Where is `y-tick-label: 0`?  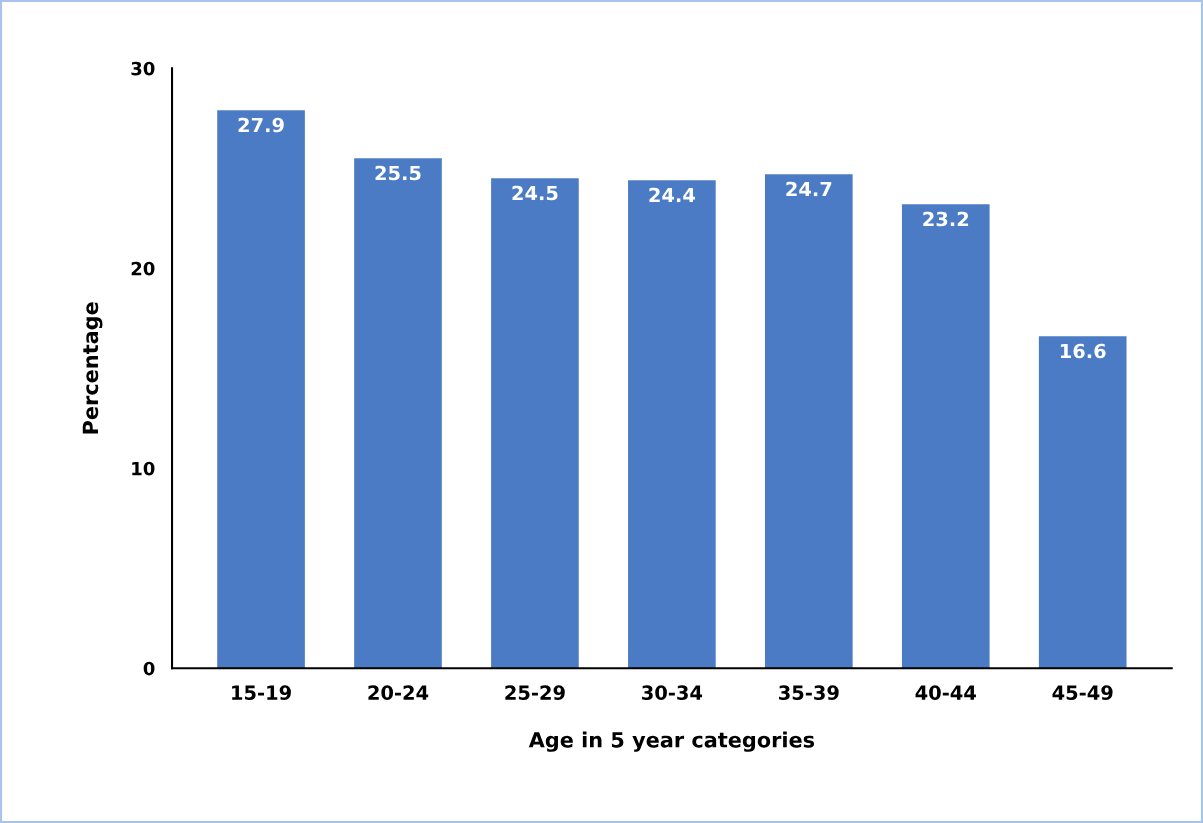 y-tick-label: 0 is located at coordinates (149, 668).